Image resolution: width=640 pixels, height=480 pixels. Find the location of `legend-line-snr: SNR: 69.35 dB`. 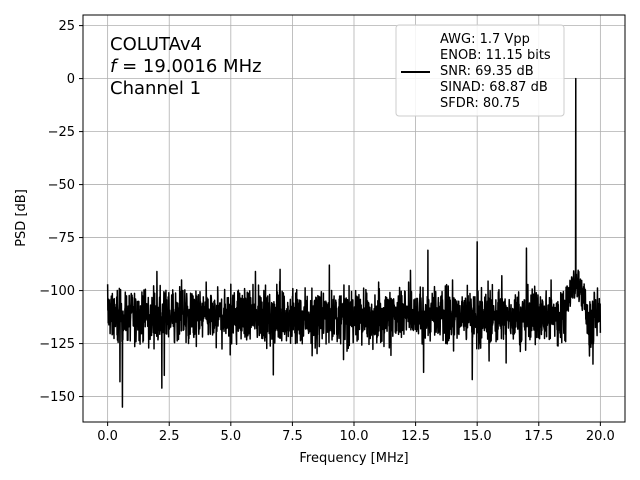

legend-line-snr: SNR: 69.35 dB is located at coordinates (487, 71).